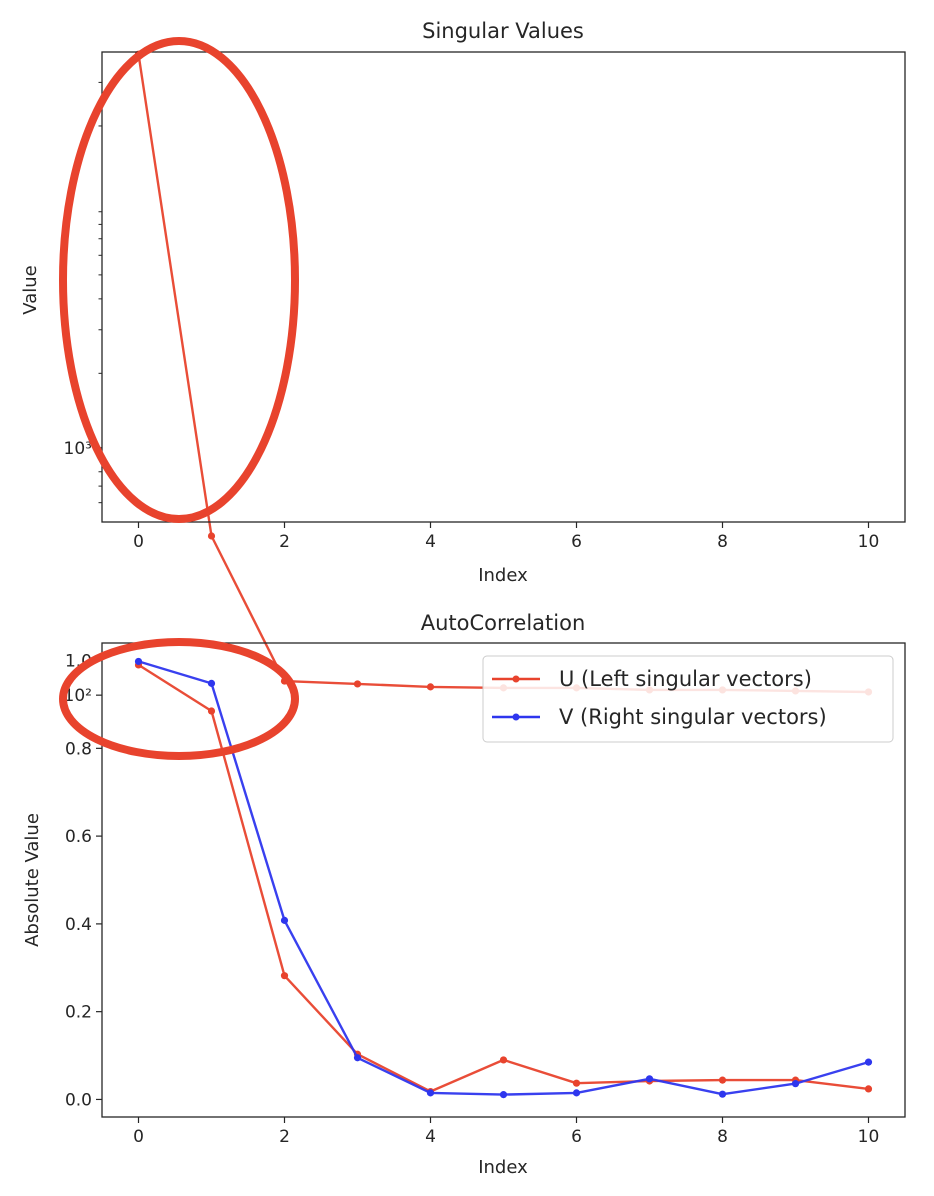 The image size is (934, 1196). What do you see at coordinates (693, 717) in the screenshot?
I see `legend-label-v: V (Right singular vectors)` at bounding box center [693, 717].